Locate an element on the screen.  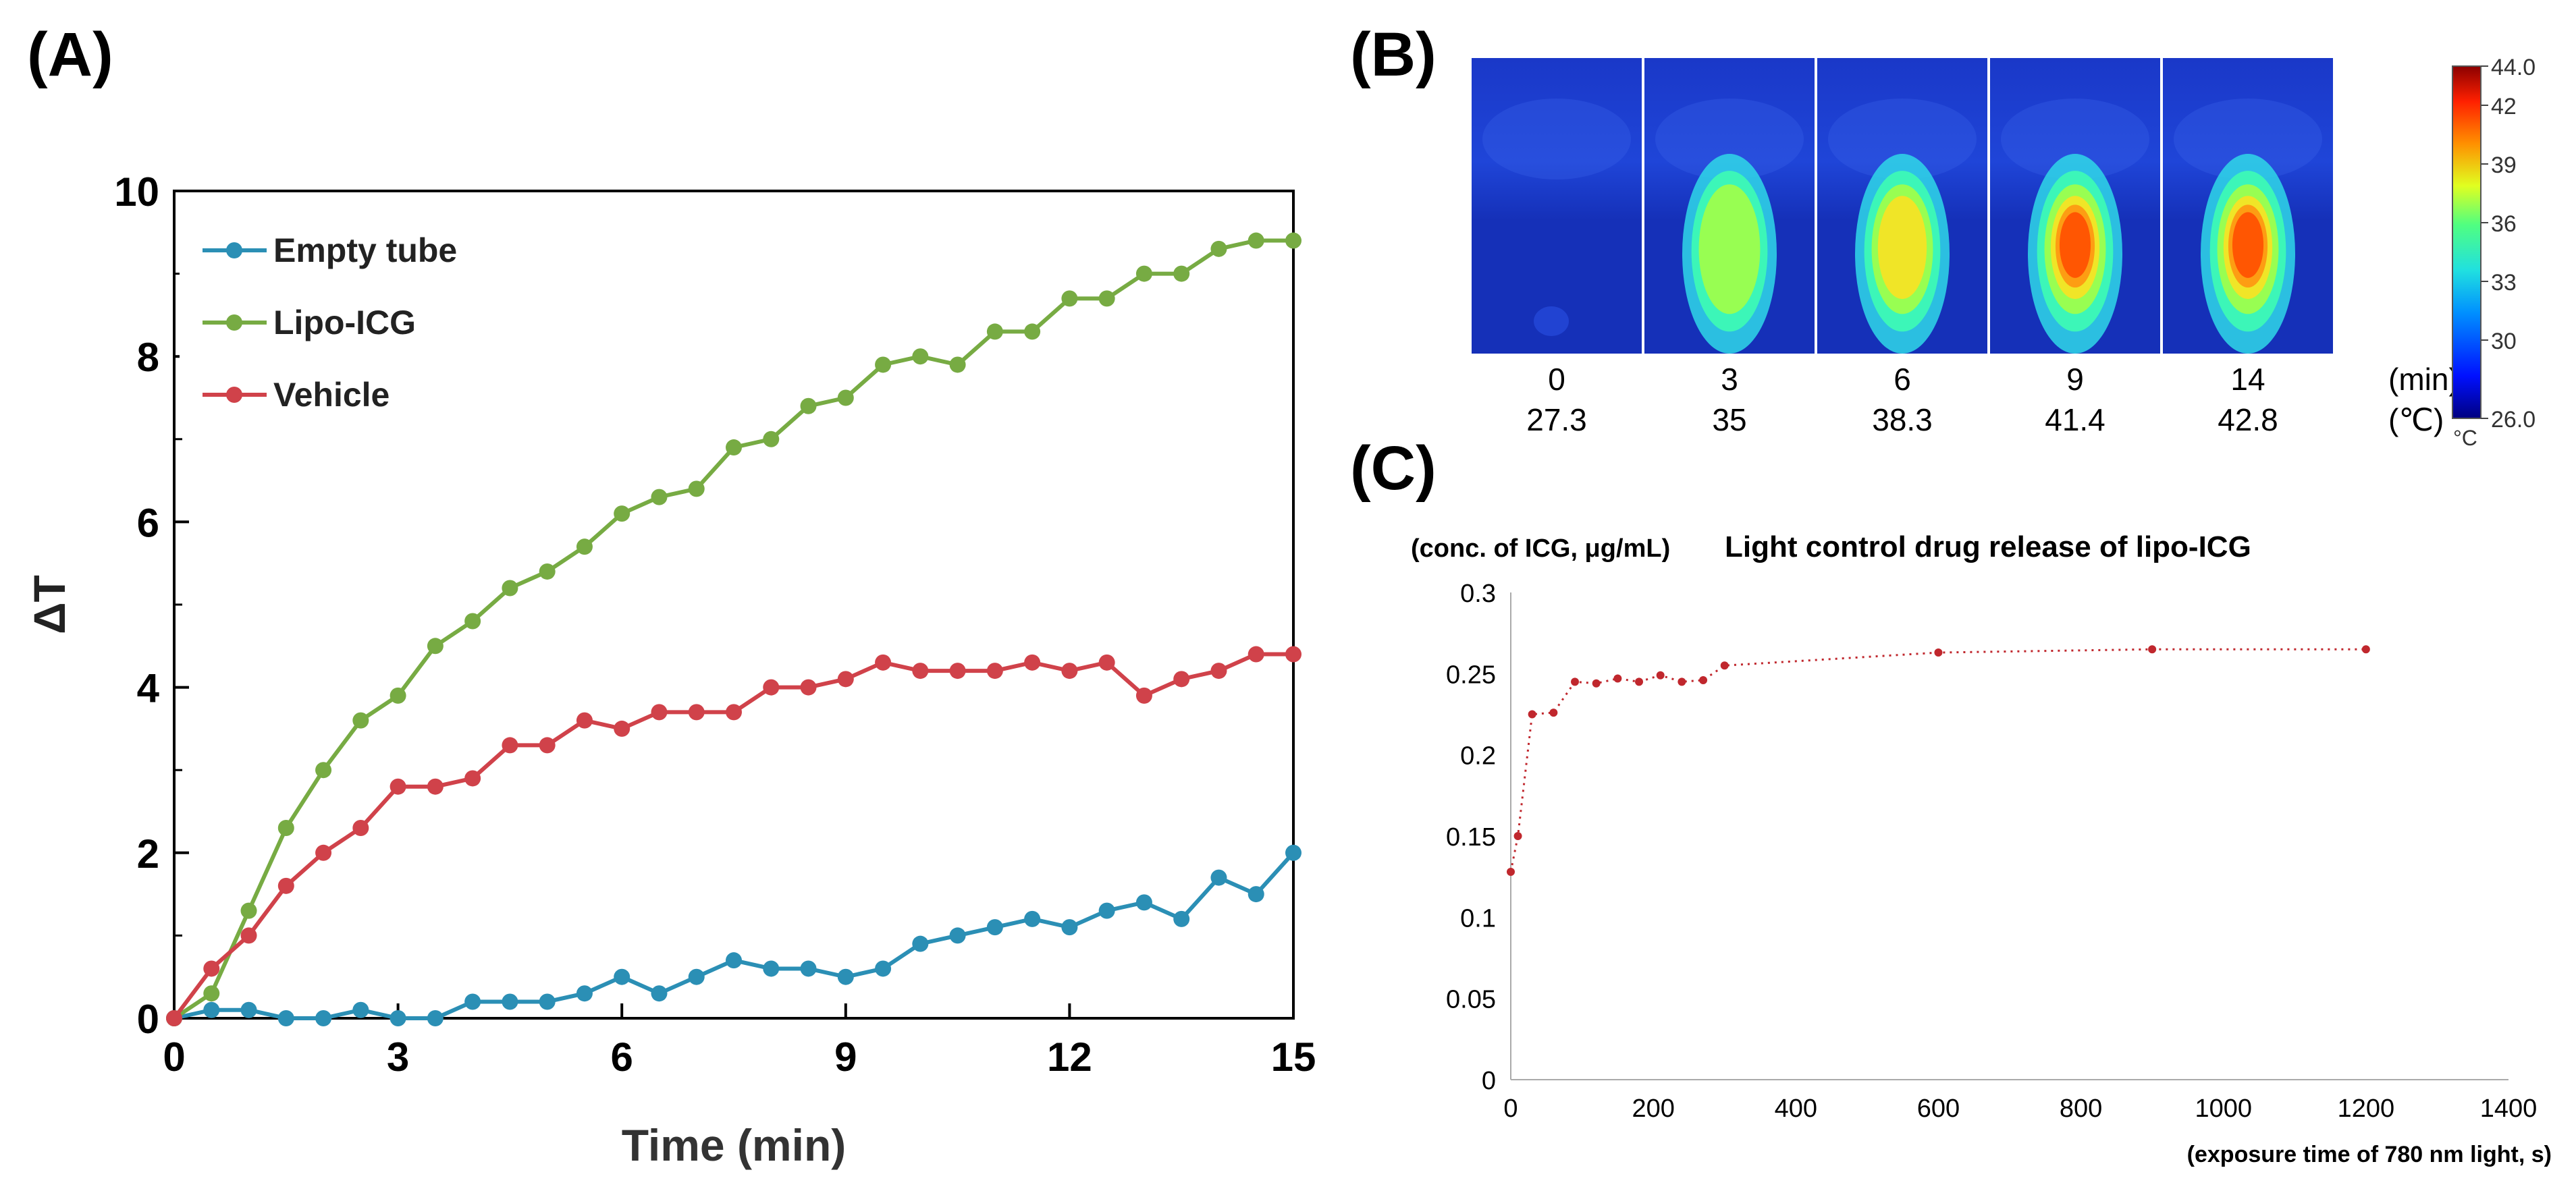
chart-c-y-tick-label: 0 is located at coordinates (1489, 1081).